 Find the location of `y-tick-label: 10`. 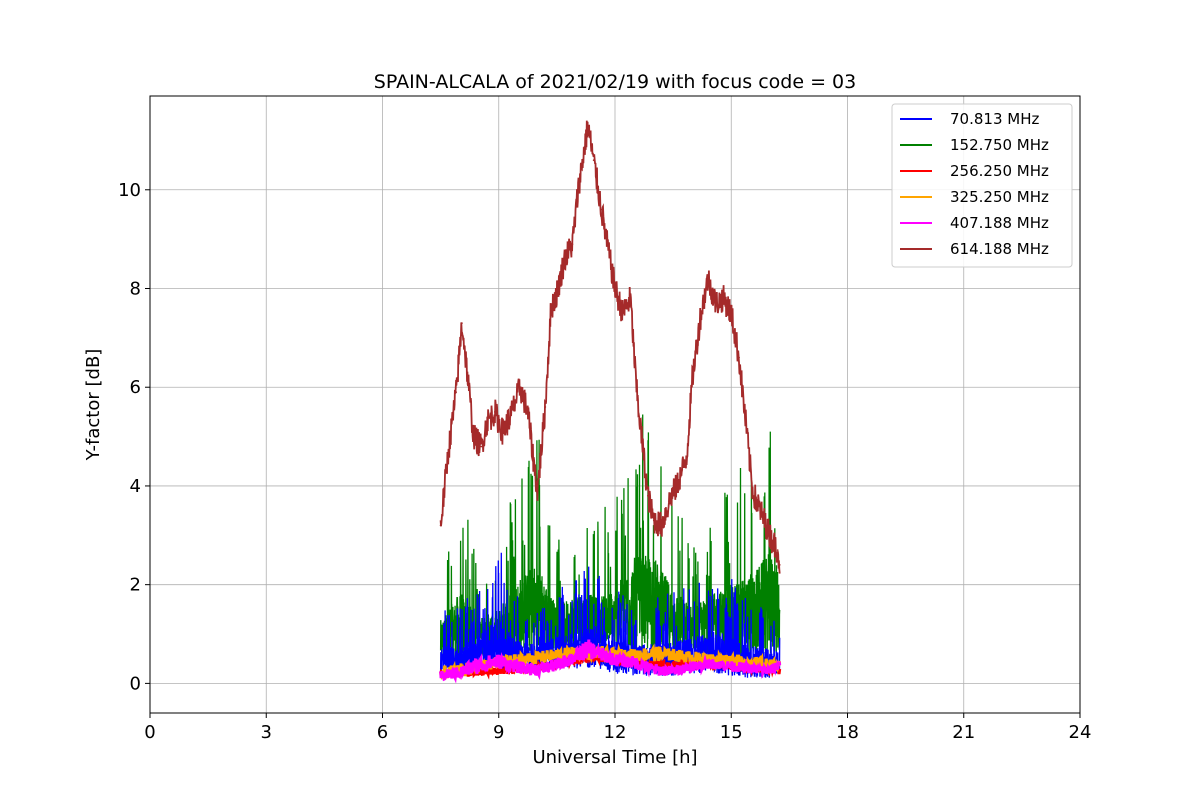

y-tick-label: 10 is located at coordinates (129, 190).